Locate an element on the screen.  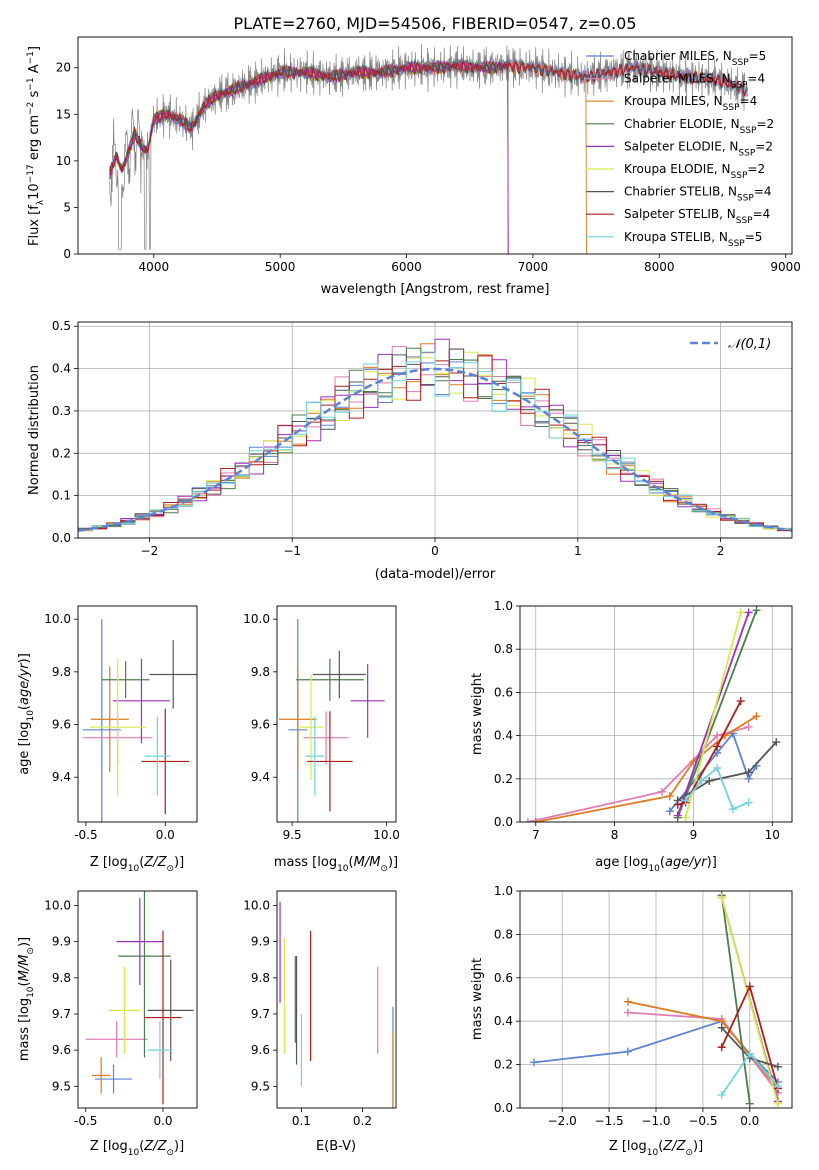
legend-label: Chabrier STELIB, NSSP=4 is located at coordinates (698, 194).